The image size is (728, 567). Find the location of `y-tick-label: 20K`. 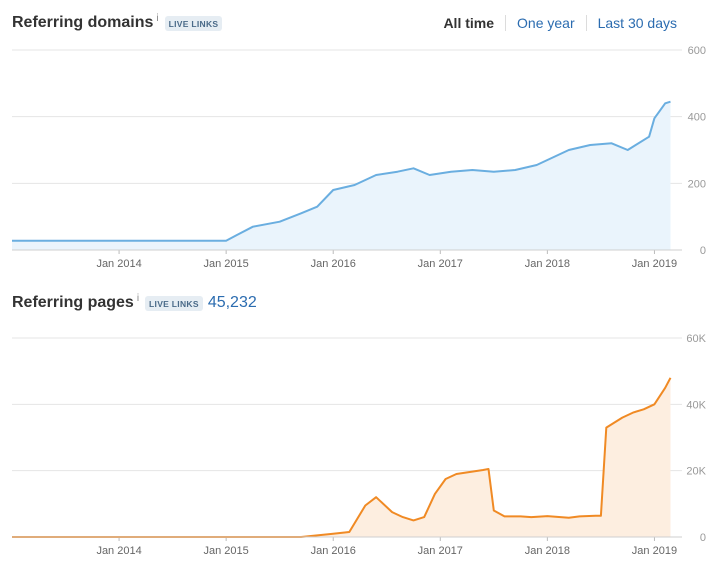

y-tick-label: 20K is located at coordinates (696, 472).